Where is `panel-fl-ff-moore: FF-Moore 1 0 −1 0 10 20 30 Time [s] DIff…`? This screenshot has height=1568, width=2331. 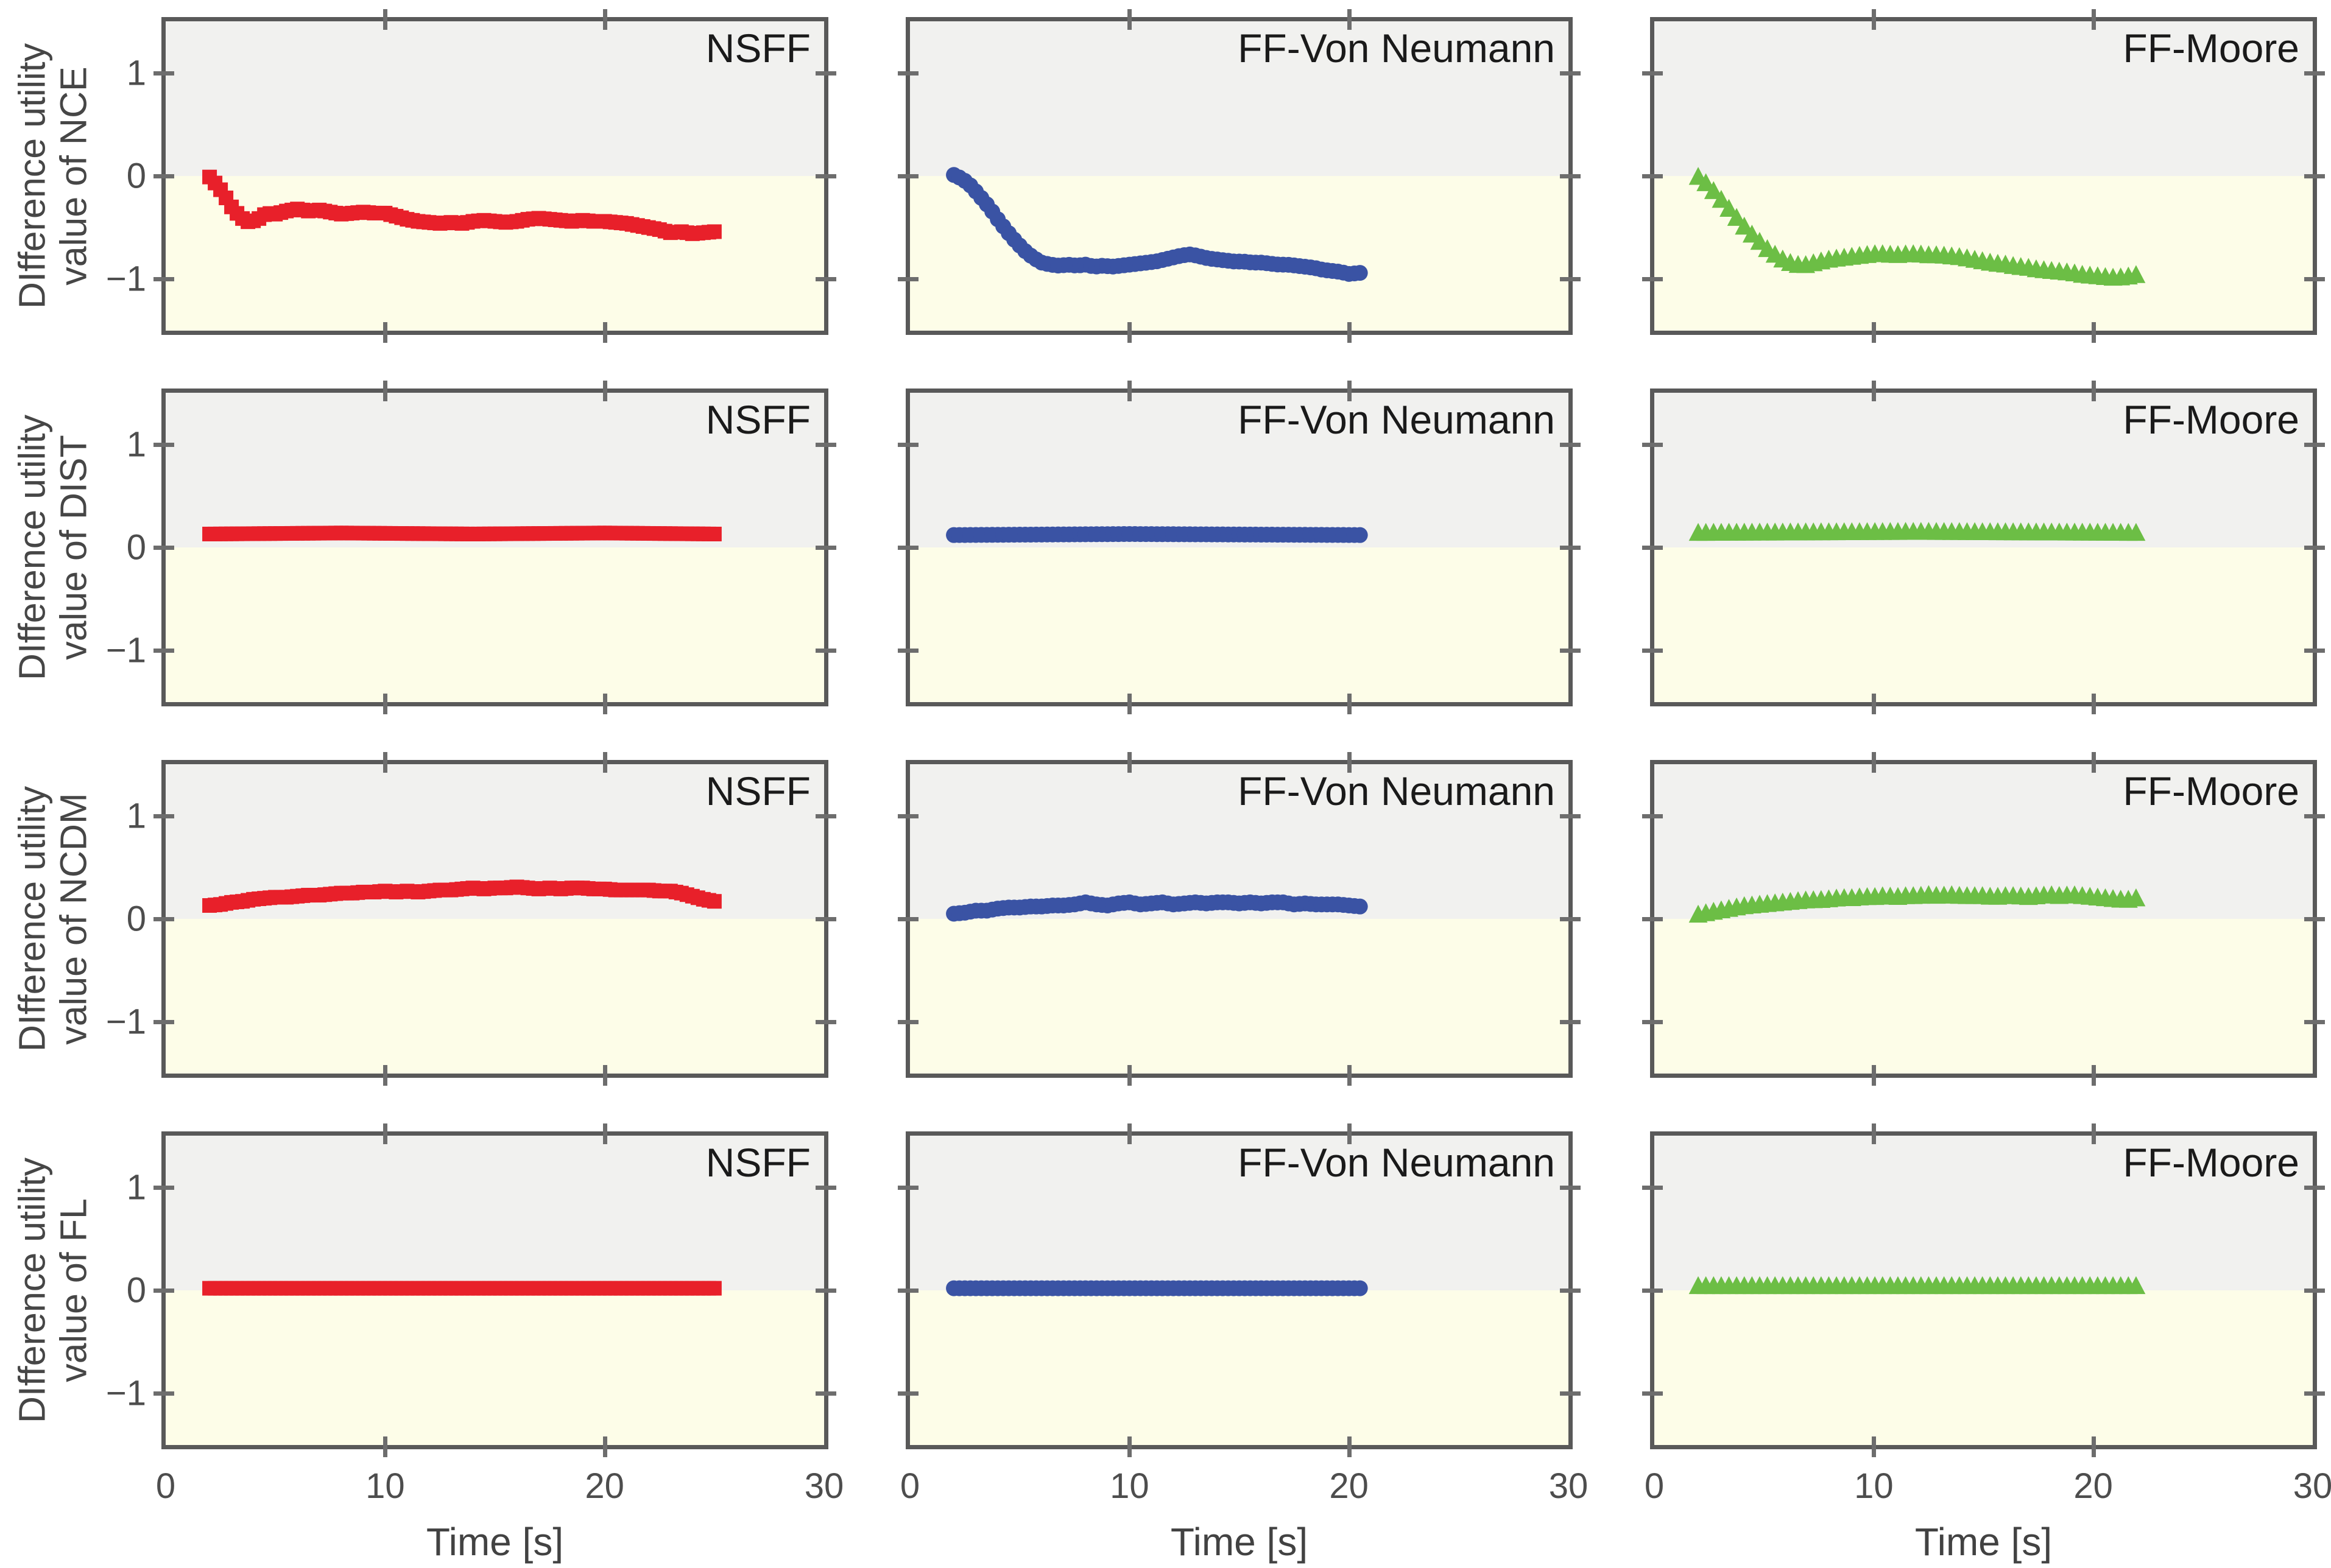
panel-fl-ff-moore: FF-Moore 1 0 −1 0 10 20 30 Time [s] DIff… is located at coordinates (1986, 1344).